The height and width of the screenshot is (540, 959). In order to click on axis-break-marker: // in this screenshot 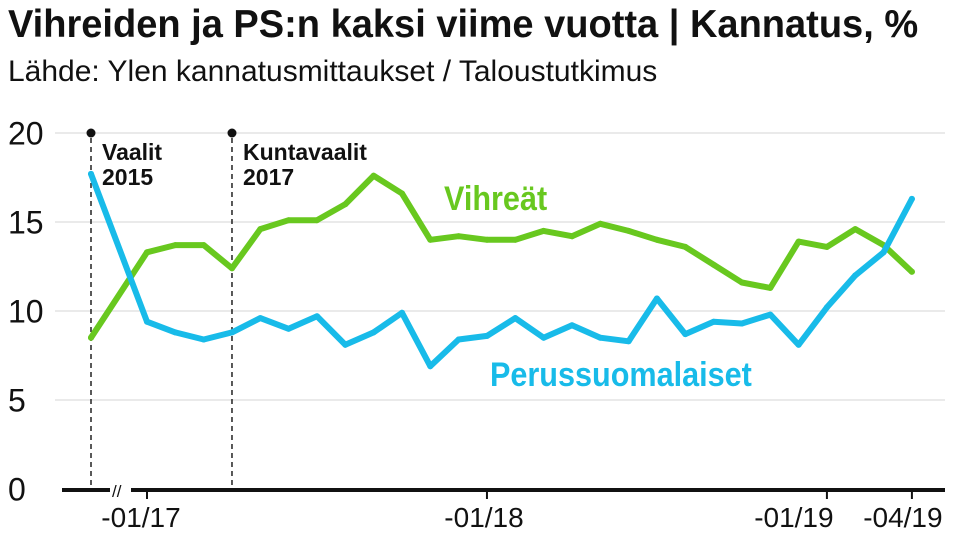, I will do `click(117, 491)`.